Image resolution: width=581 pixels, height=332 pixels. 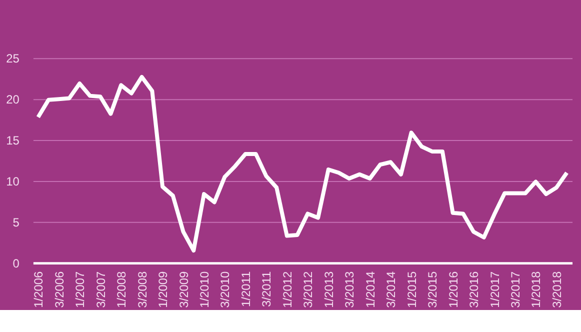 I want to click on x-tick-label: 3/2009, so click(x=183, y=289).